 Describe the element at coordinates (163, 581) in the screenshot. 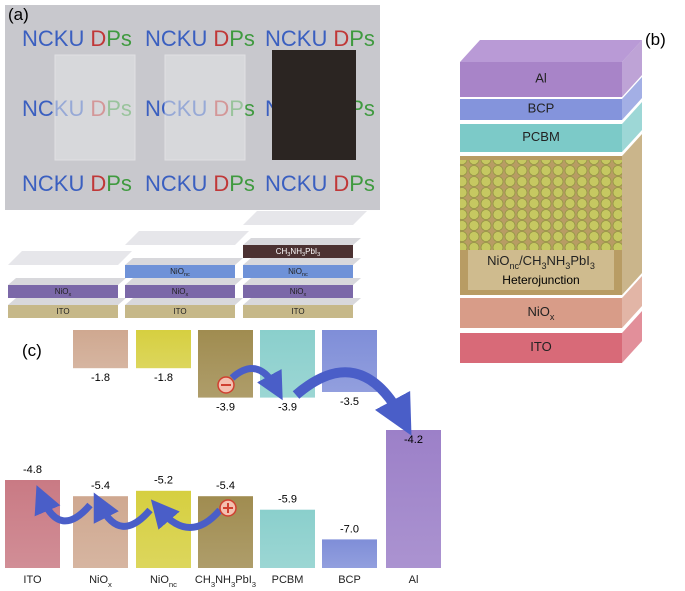

I see `material-label: NiOnc` at that location.